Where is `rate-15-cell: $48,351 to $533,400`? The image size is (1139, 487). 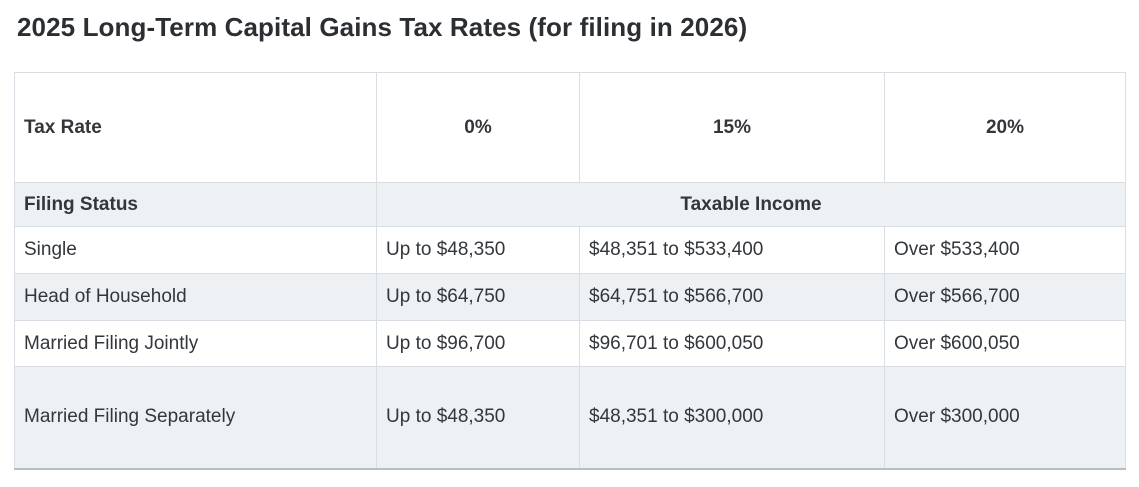 rate-15-cell: $48,351 to $533,400 is located at coordinates (732, 250).